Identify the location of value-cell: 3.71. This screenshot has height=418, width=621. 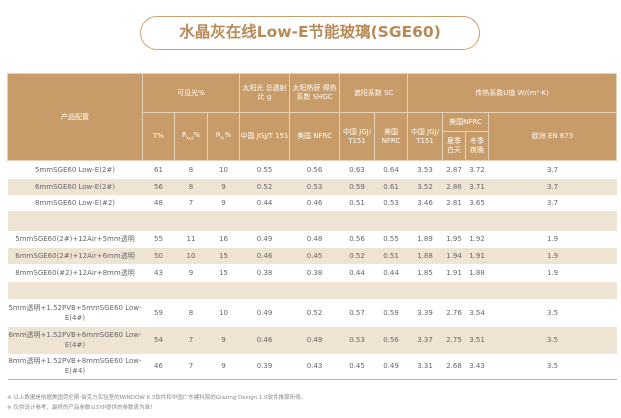
(477, 186).